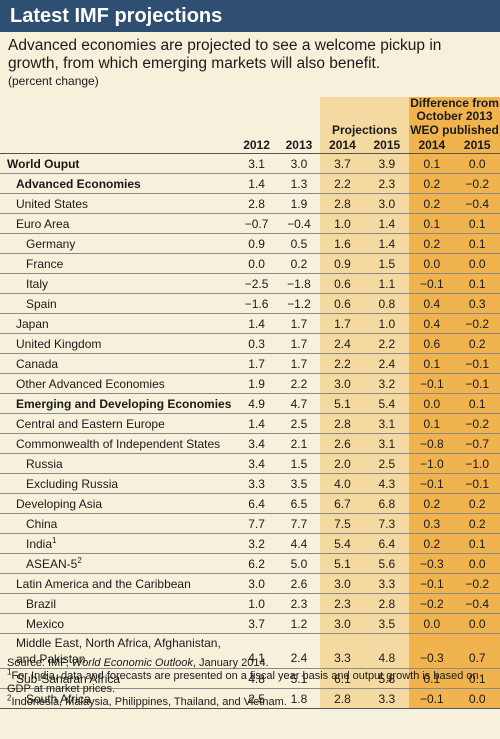 The height and width of the screenshot is (739, 500). What do you see at coordinates (250, 303) in the screenshot?
I see `table-row: Spain −1.6 −1.2 0.6 0.8 0.4 0.3` at bounding box center [250, 303].